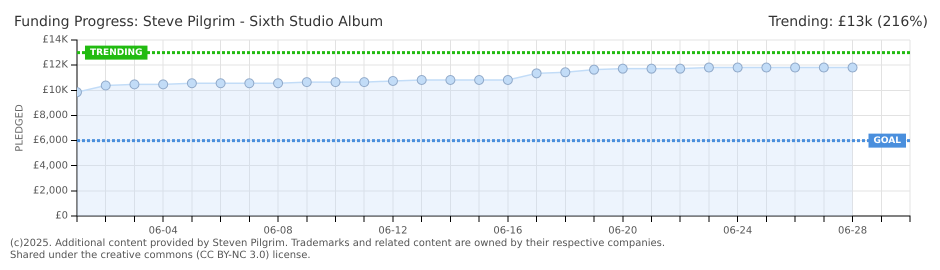  Describe the element at coordinates (163, 231) in the screenshot. I see `x-tick-label: 06-04` at that location.